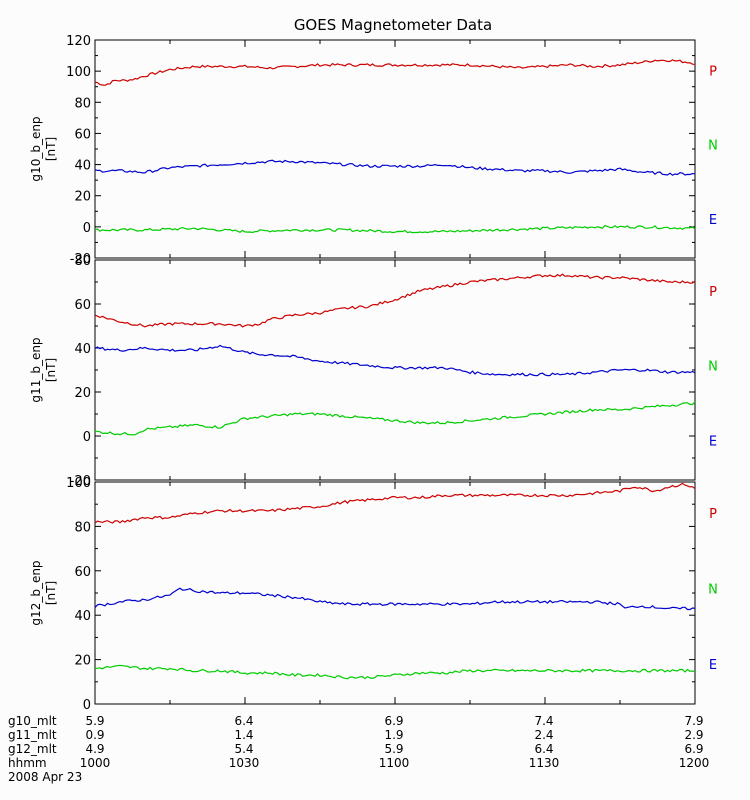  Describe the element at coordinates (244, 763) in the screenshot. I see `row-value: 1030` at that location.